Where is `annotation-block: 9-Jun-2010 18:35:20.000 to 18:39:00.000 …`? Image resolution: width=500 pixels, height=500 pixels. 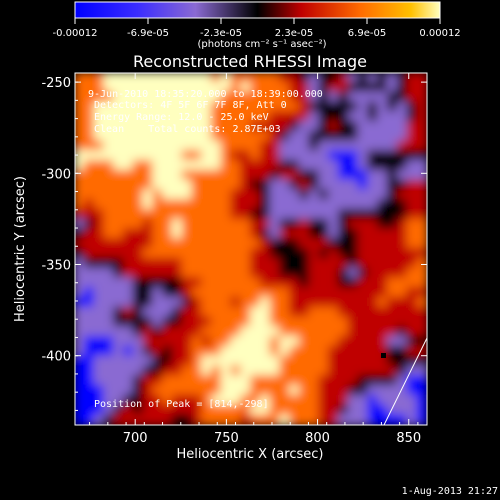 annotation-block: 9-Jun-2010 18:35:20.000 to 18:39:00.000 … is located at coordinates (205, 112).